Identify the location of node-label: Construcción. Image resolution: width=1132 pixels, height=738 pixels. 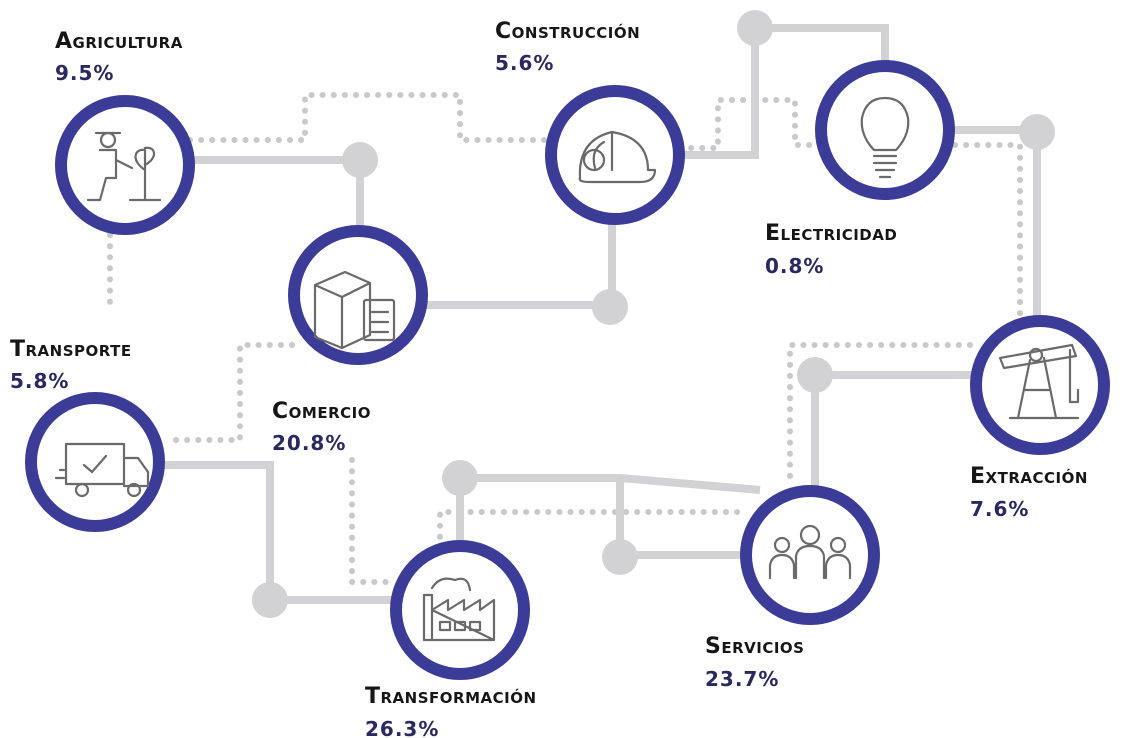
(567, 31).